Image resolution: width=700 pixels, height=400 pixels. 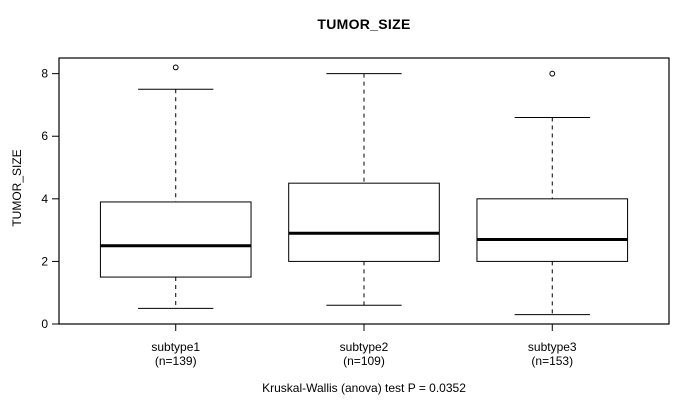 What do you see at coordinates (364, 347) in the screenshot?
I see `category-label: subtype2` at bounding box center [364, 347].